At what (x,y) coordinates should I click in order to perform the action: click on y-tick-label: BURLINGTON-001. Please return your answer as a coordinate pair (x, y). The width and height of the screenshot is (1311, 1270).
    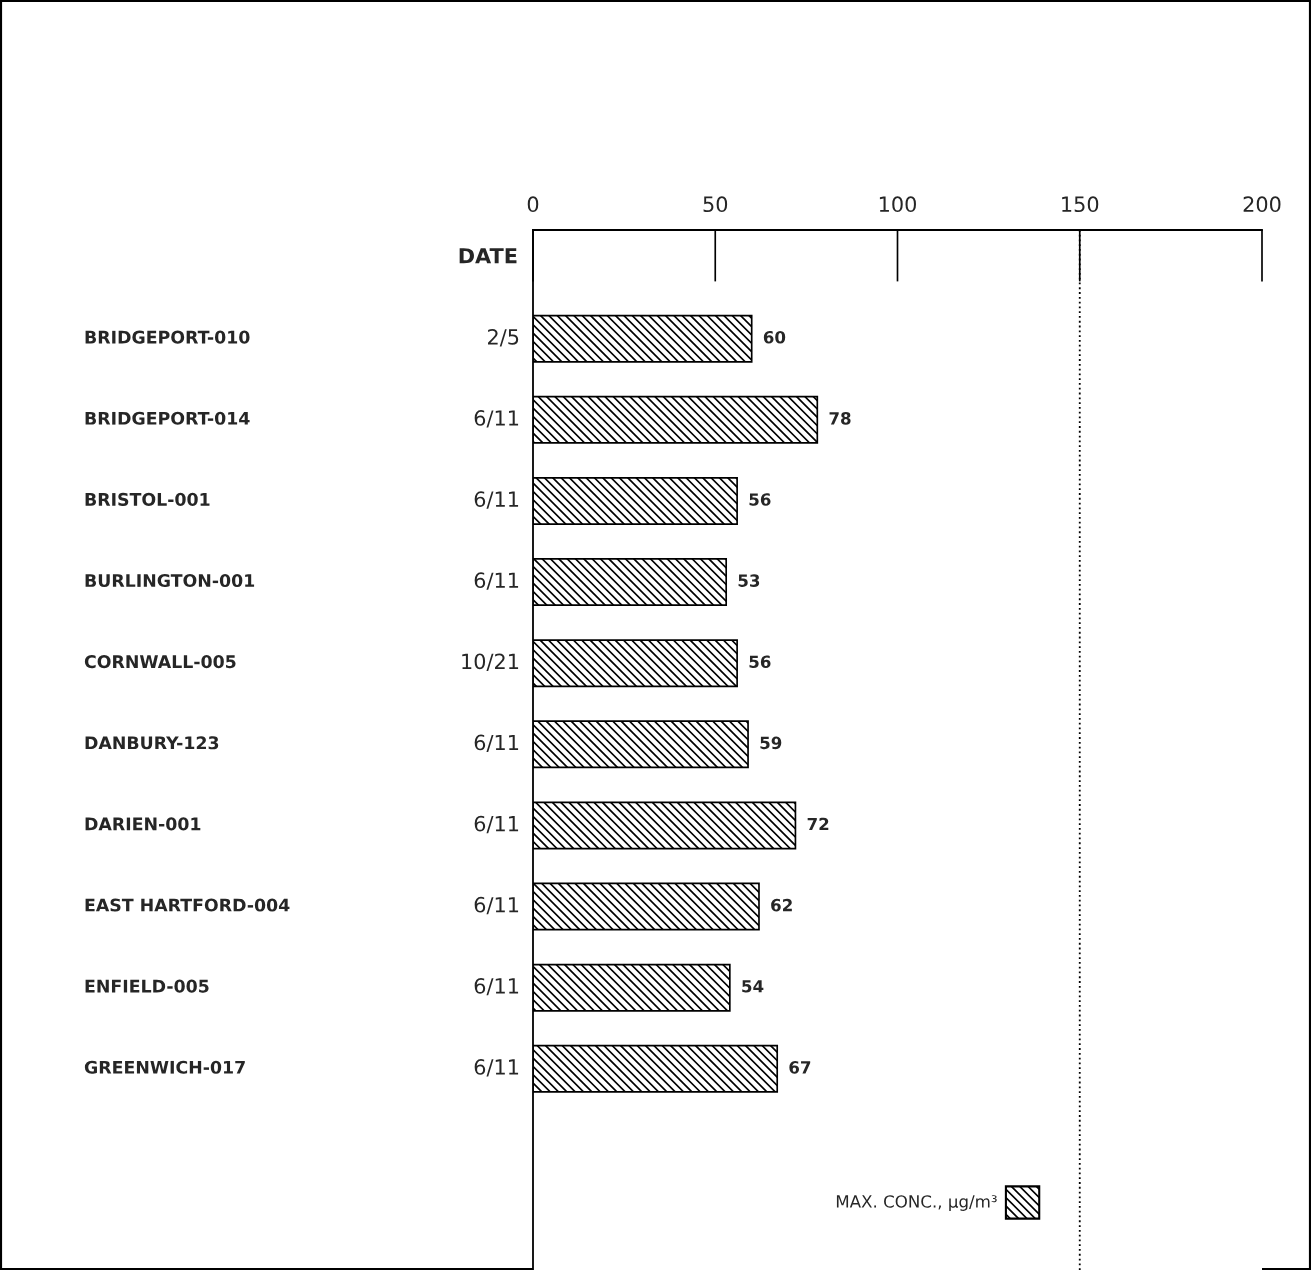
    Looking at the image, I should click on (170, 580).